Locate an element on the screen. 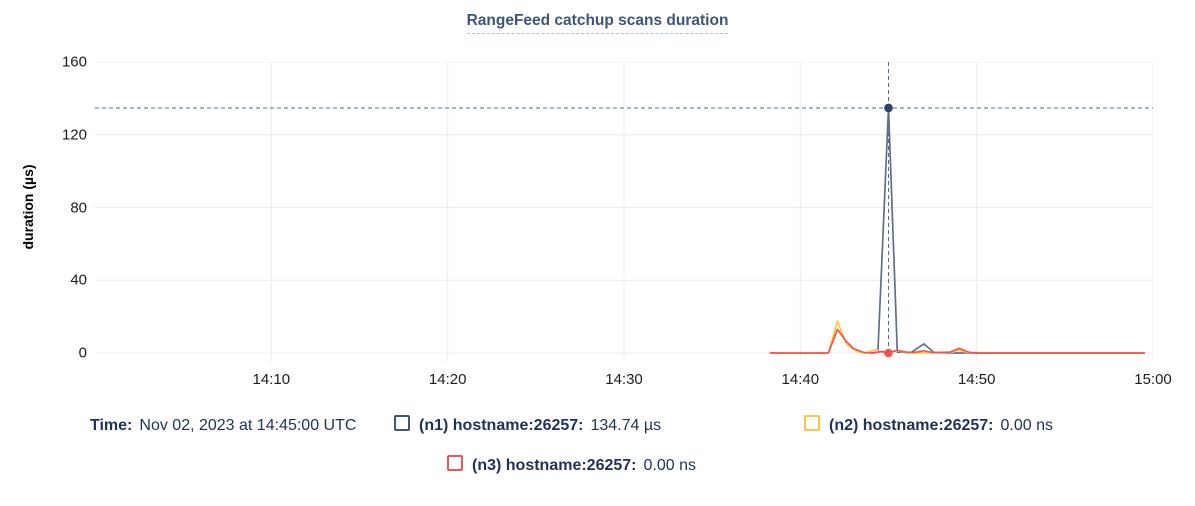 Image resolution: width=1195 pixels, height=506 pixels. legend-value: 134.74 µs is located at coordinates (626, 425).